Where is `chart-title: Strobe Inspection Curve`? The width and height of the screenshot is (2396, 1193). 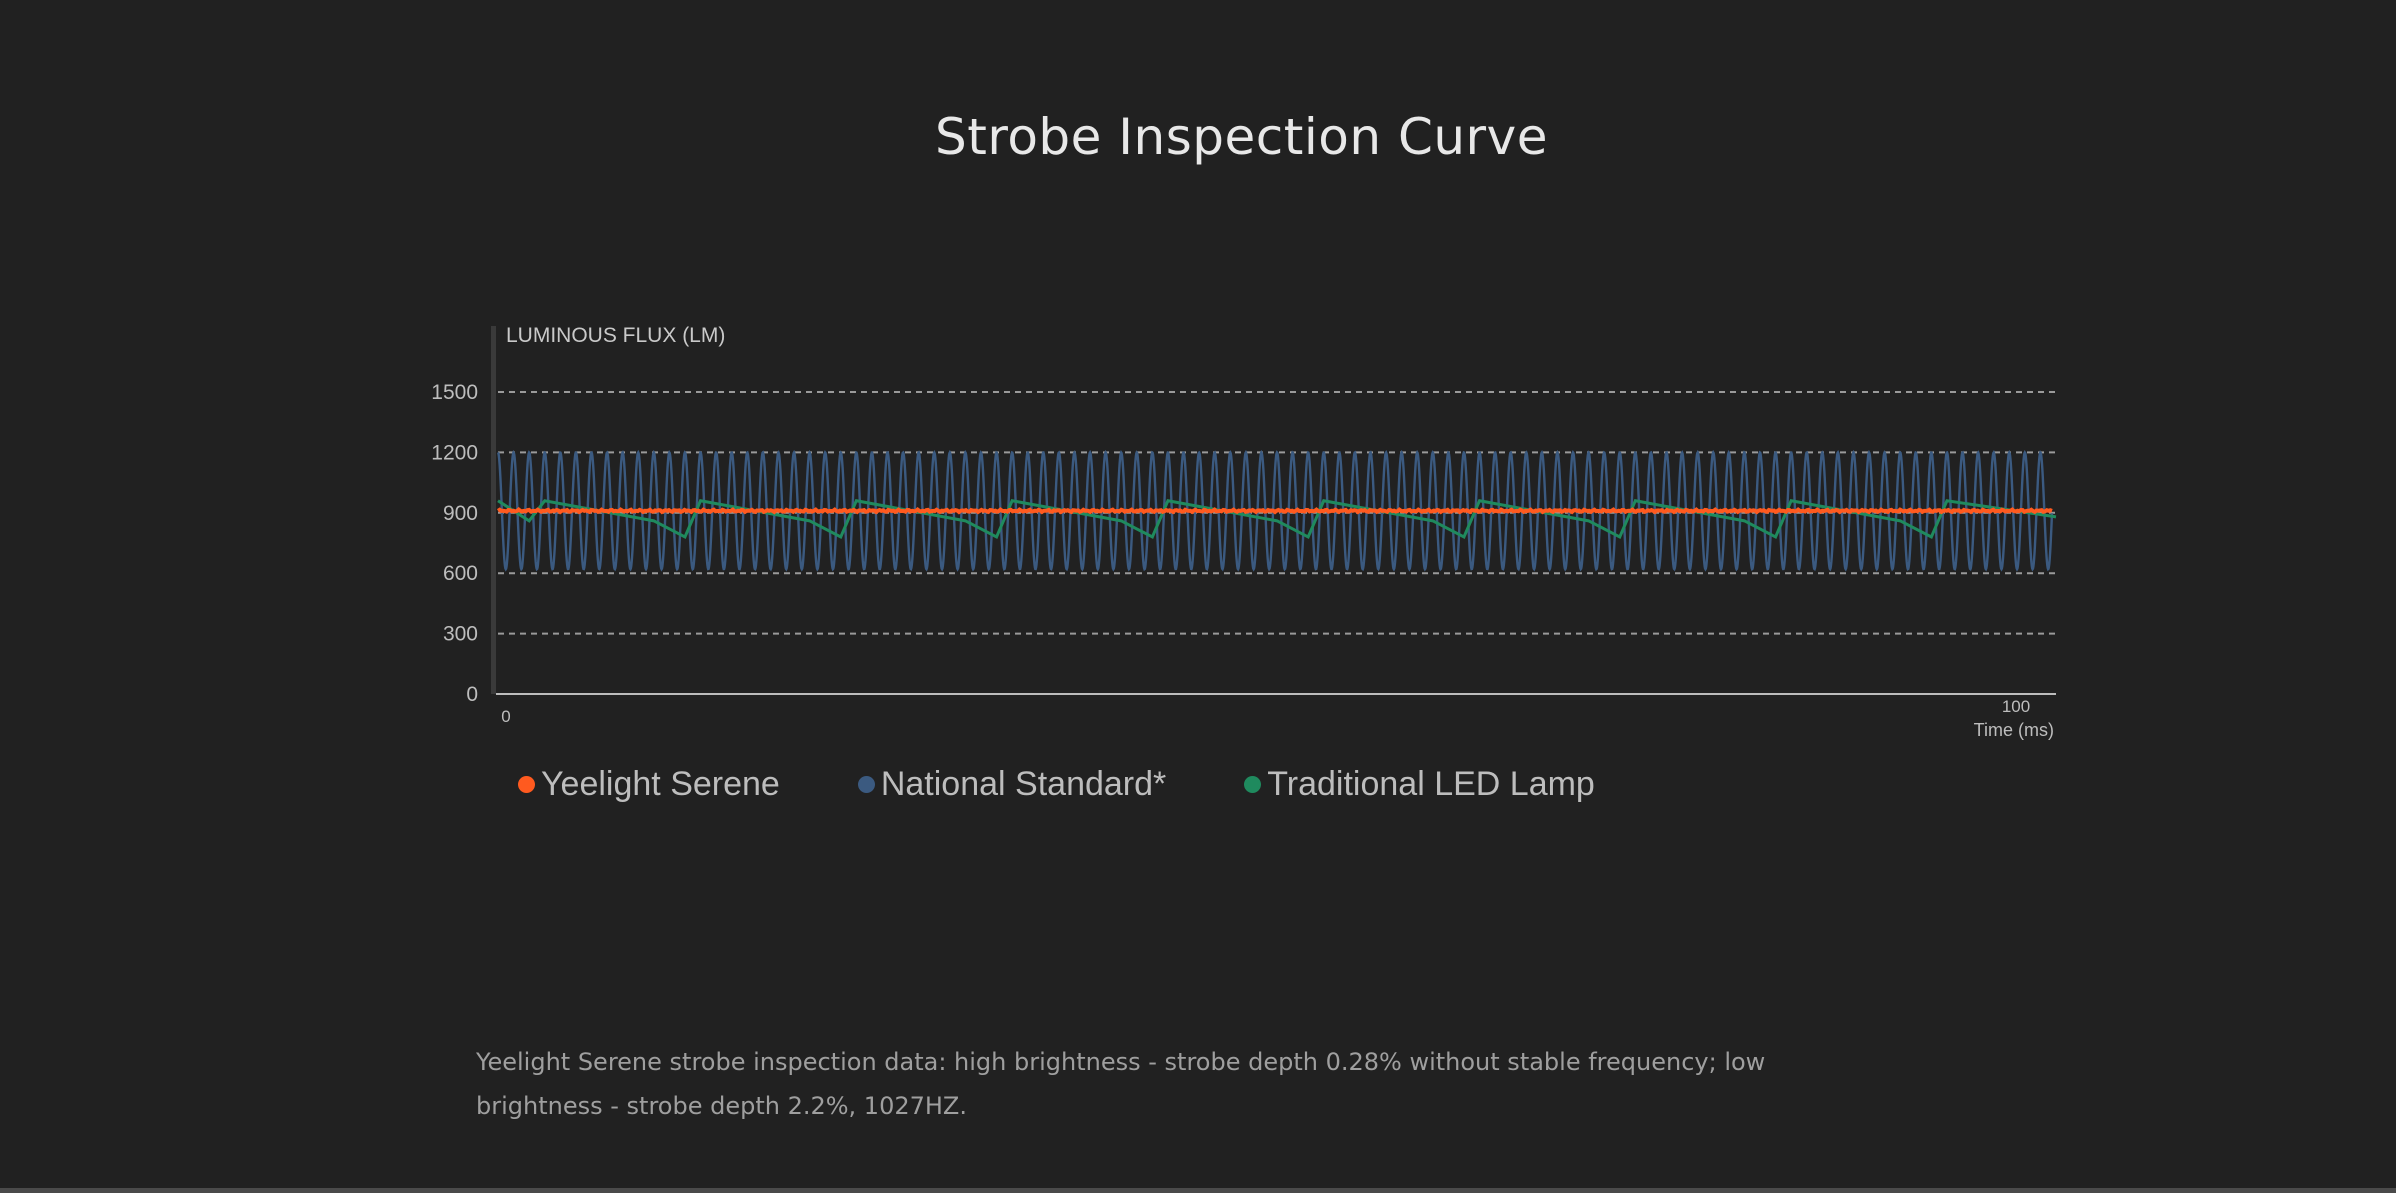 chart-title: Strobe Inspection Curve is located at coordinates (1241, 137).